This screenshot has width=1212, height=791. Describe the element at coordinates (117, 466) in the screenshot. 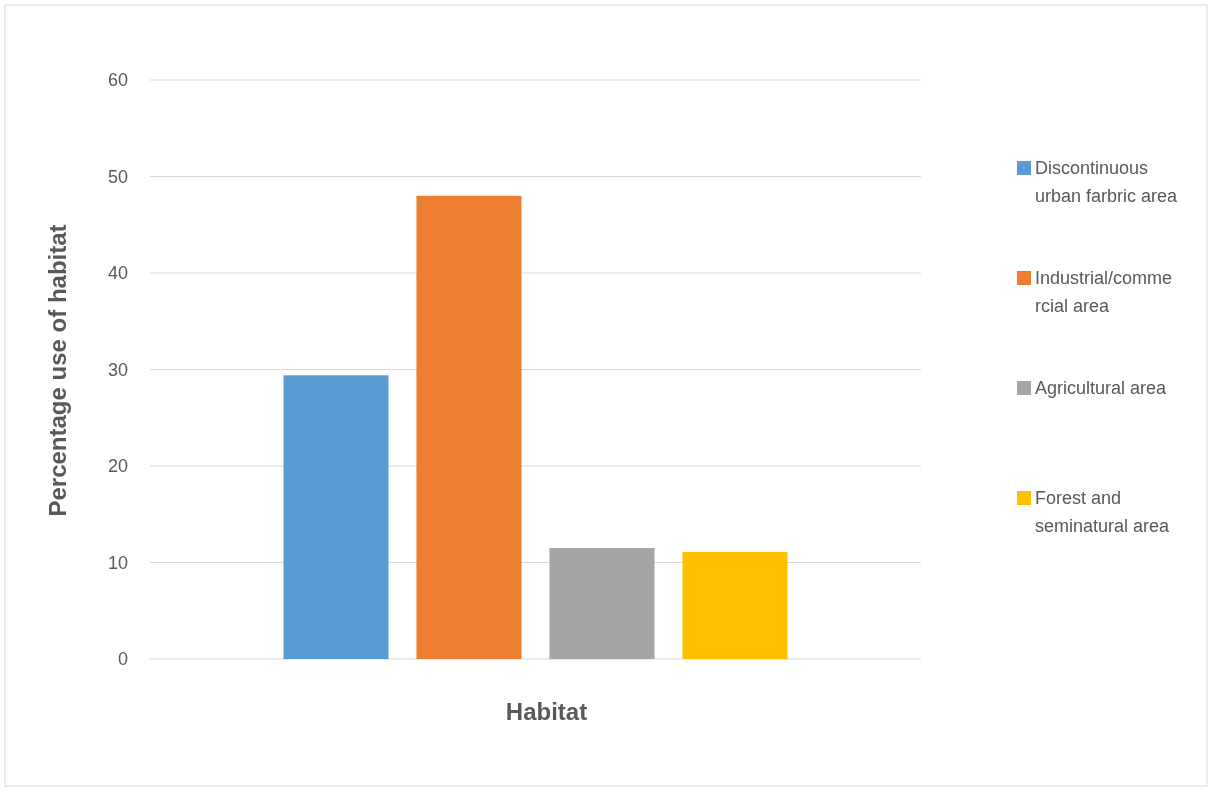

I see `y-tick-label: 20` at that location.